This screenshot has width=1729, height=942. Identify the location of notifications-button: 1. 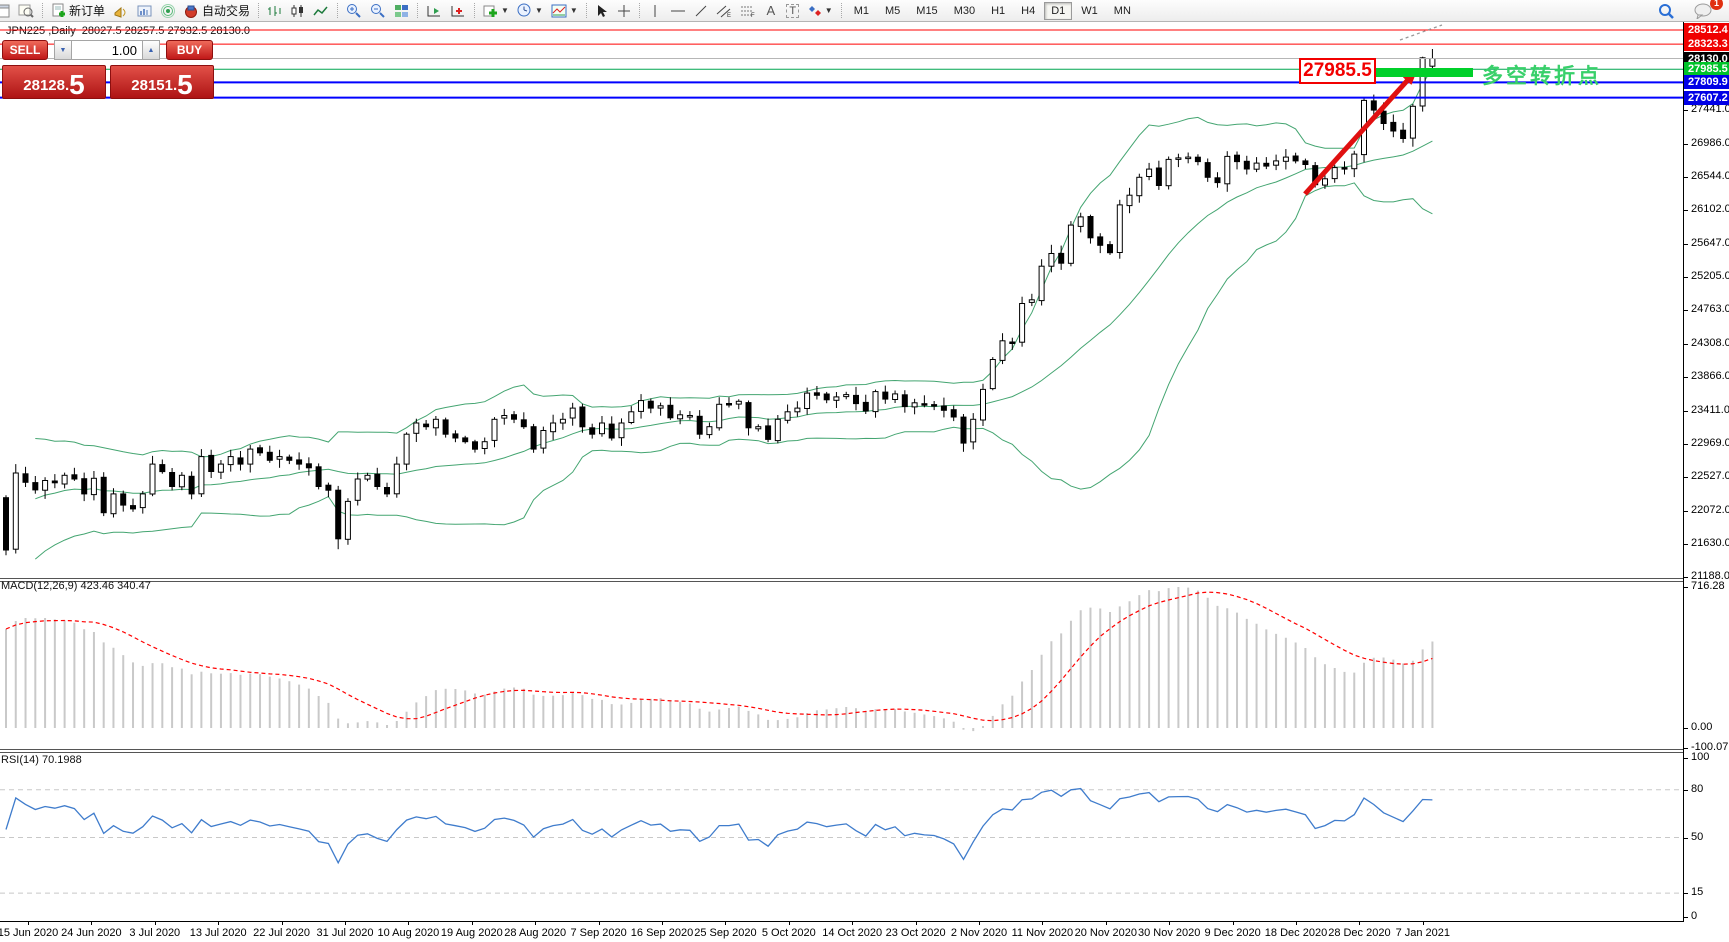
(1706, 10).